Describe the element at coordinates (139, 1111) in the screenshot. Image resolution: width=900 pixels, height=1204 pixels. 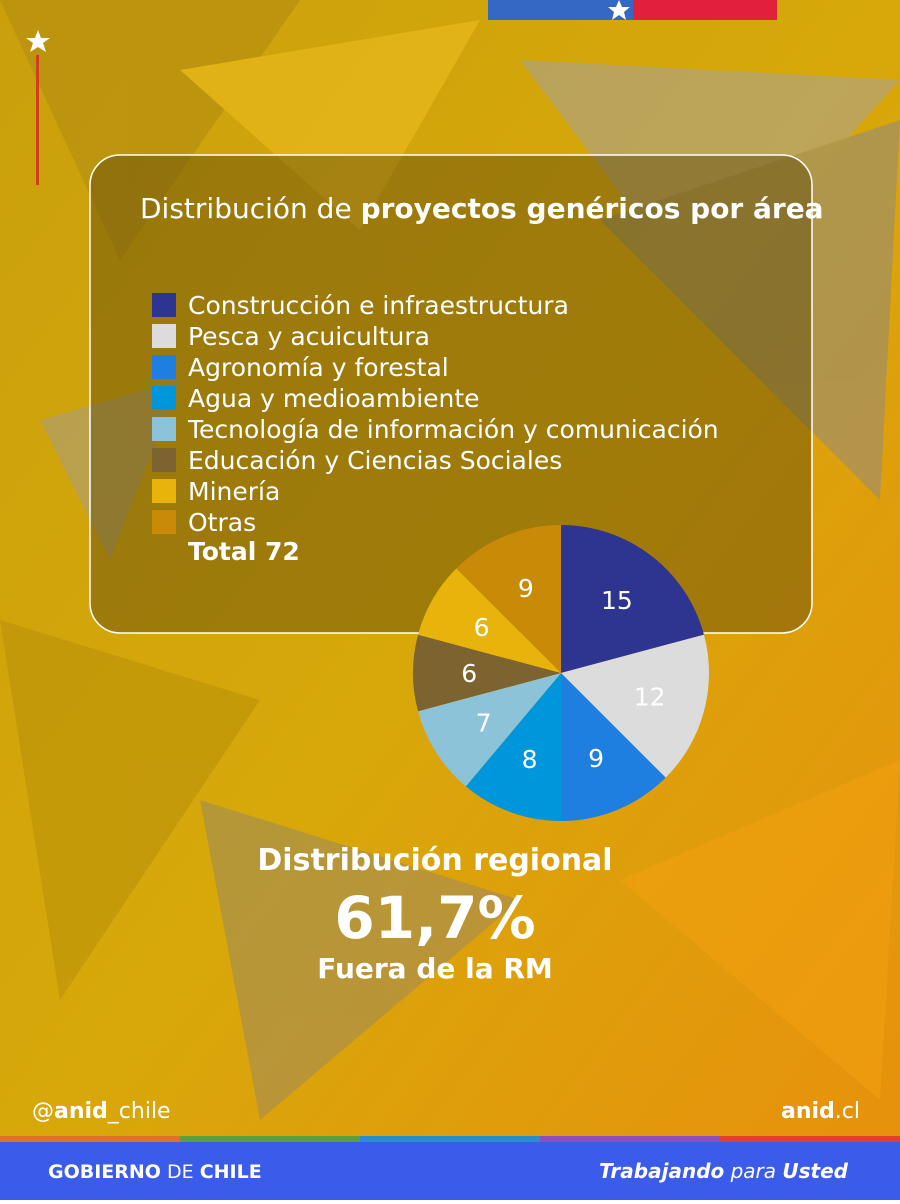
I see `handle-suffix: _chile` at that location.